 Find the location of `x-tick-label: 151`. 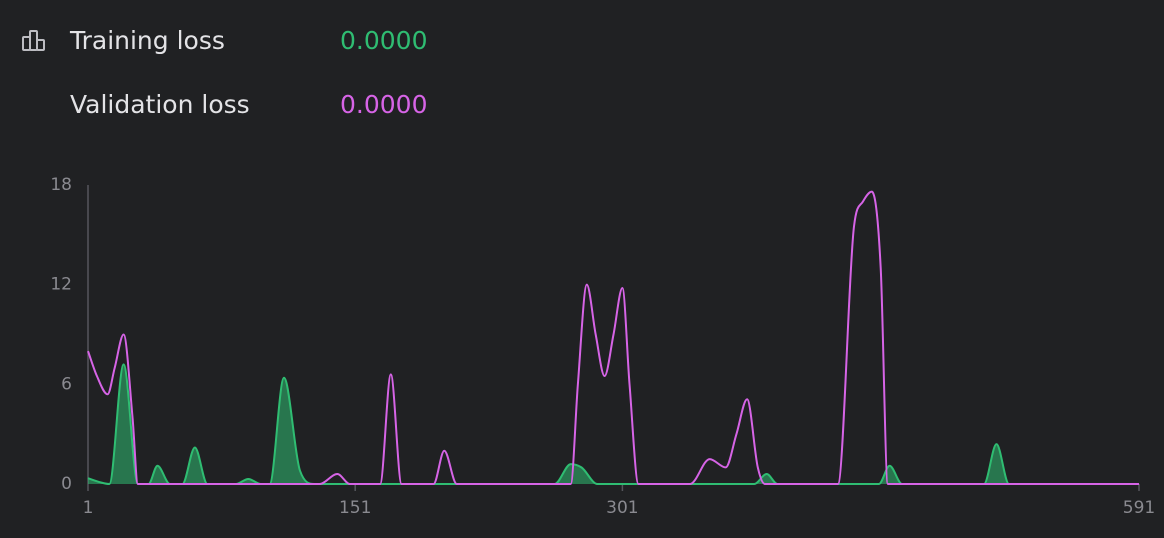

x-tick-label: 151 is located at coordinates (355, 508).